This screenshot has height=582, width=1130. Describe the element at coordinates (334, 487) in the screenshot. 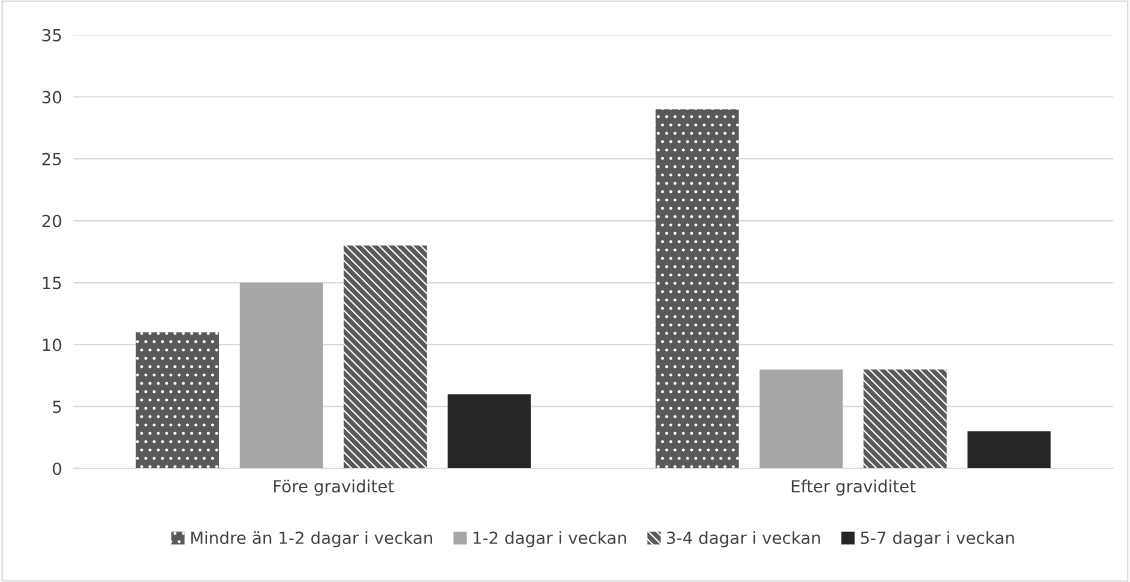

I see `x-tick-label: Före graviditet` at that location.